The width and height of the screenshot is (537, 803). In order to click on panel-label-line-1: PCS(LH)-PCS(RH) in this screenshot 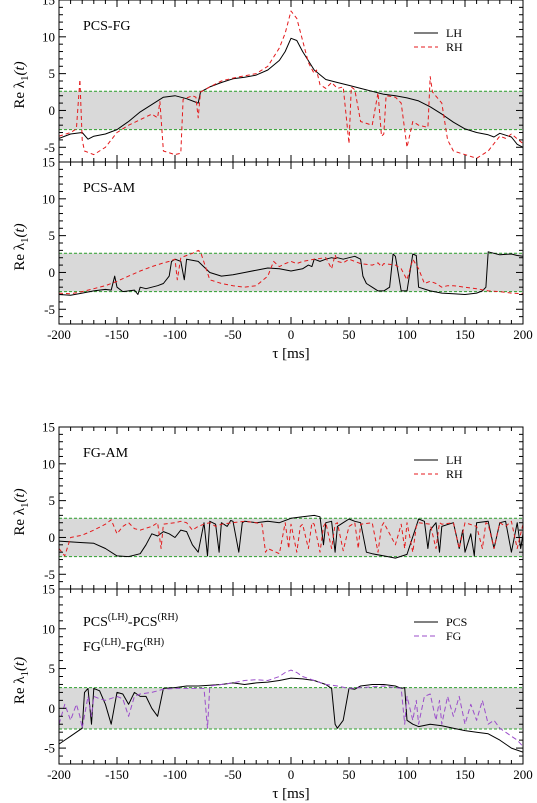, I will do `click(130, 621)`.